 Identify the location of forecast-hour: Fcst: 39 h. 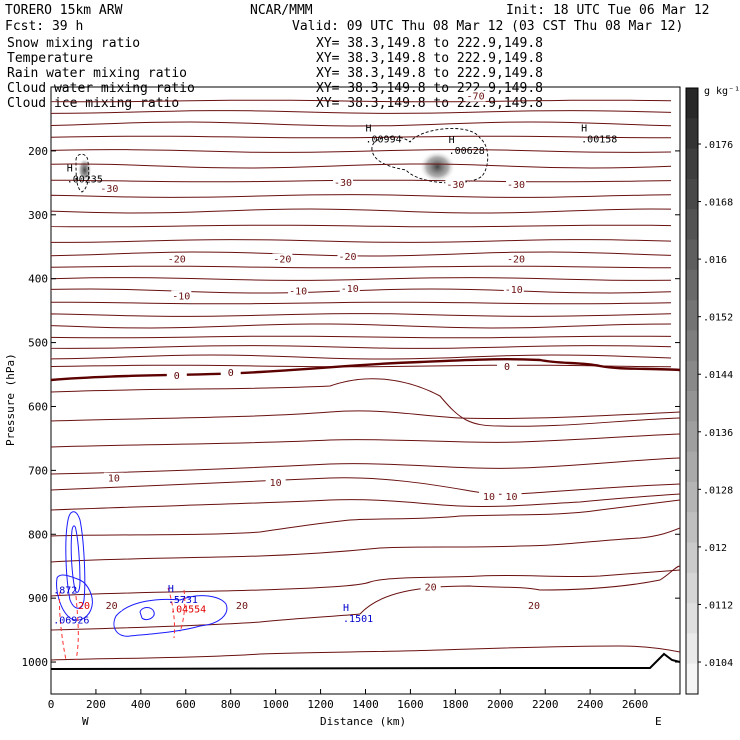
(44, 26).